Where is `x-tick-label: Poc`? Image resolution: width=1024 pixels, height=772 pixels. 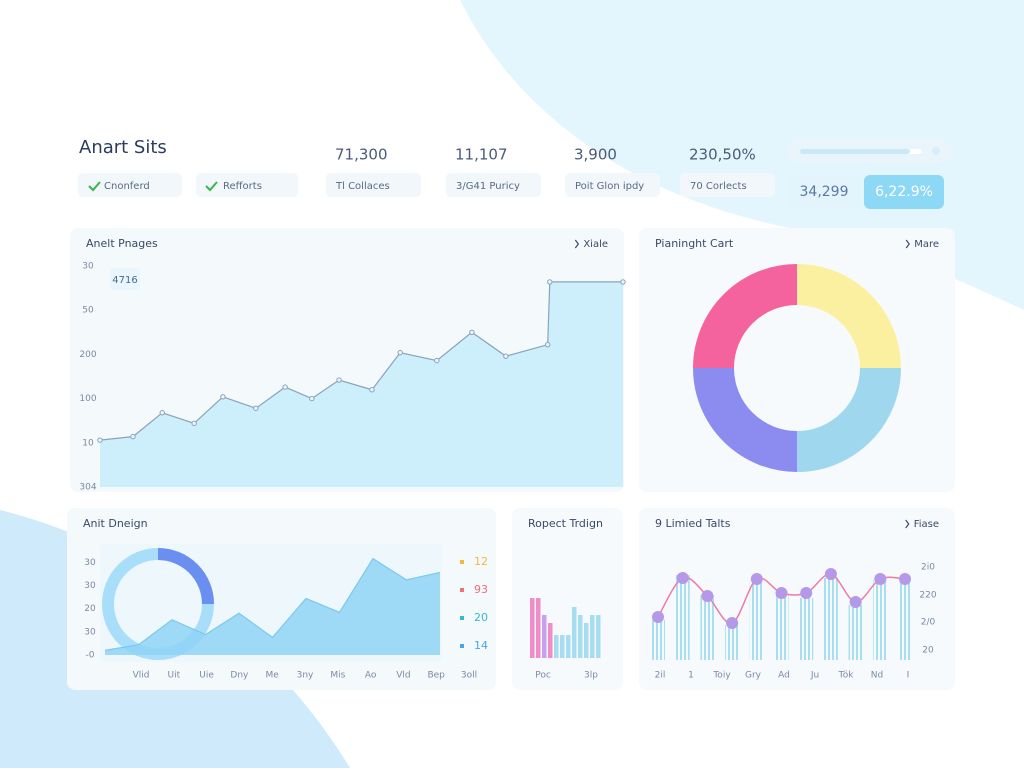 x-tick-label: Poc is located at coordinates (543, 676).